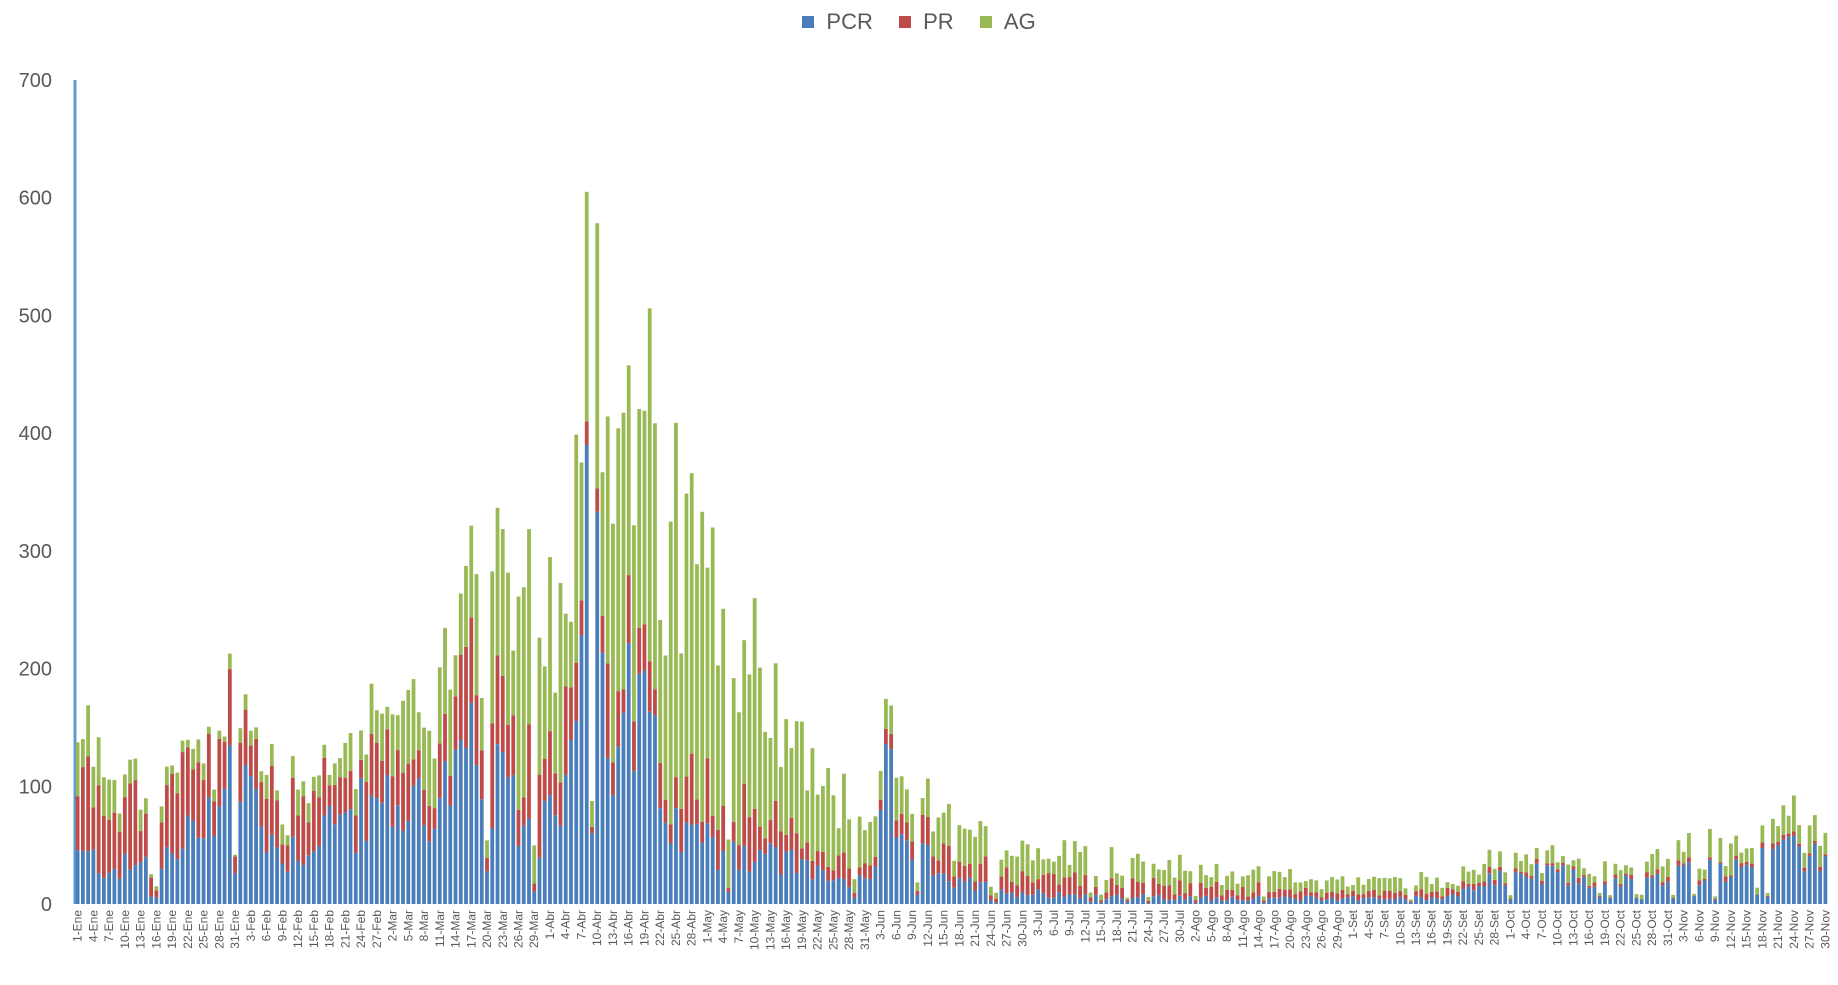 The height and width of the screenshot is (985, 1838). I want to click on x-tick-label: 7-Abr, so click(581, 924).